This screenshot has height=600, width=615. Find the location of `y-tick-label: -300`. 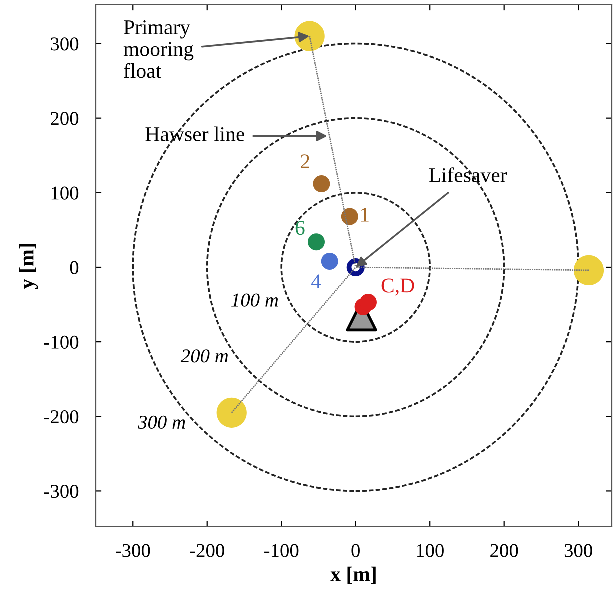

y-tick-label: -300 is located at coordinates (61, 491).